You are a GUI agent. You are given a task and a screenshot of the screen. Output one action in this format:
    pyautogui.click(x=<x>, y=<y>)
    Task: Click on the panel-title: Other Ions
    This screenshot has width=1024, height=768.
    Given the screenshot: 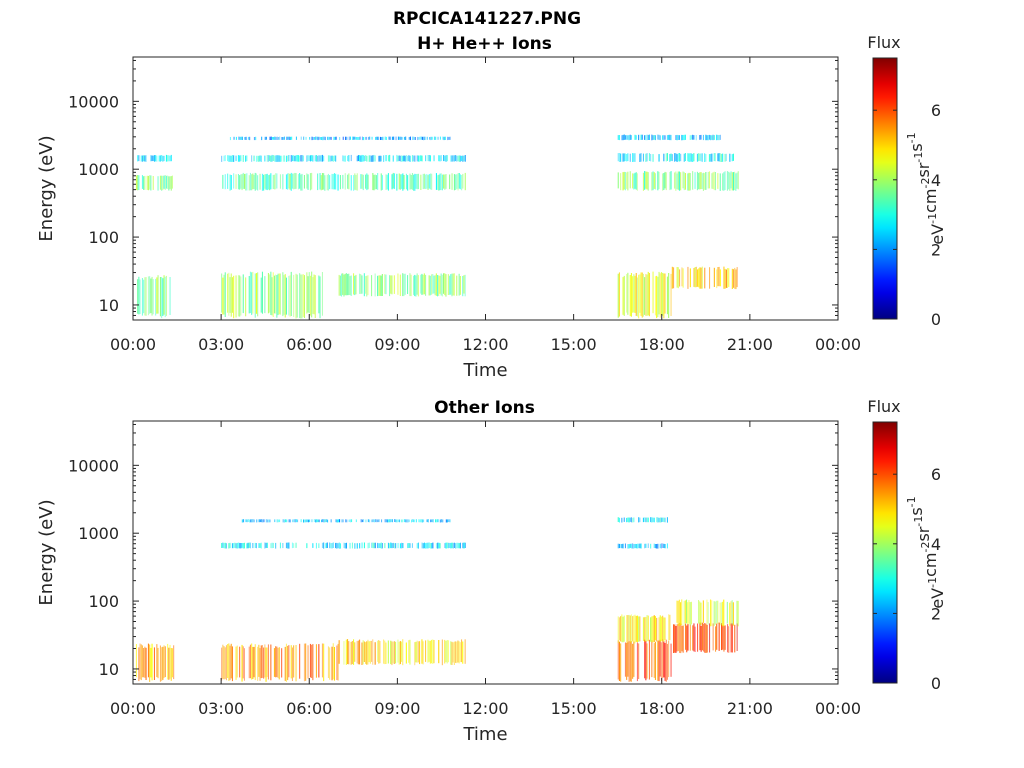 What is the action you would take?
    pyautogui.click(x=484, y=408)
    